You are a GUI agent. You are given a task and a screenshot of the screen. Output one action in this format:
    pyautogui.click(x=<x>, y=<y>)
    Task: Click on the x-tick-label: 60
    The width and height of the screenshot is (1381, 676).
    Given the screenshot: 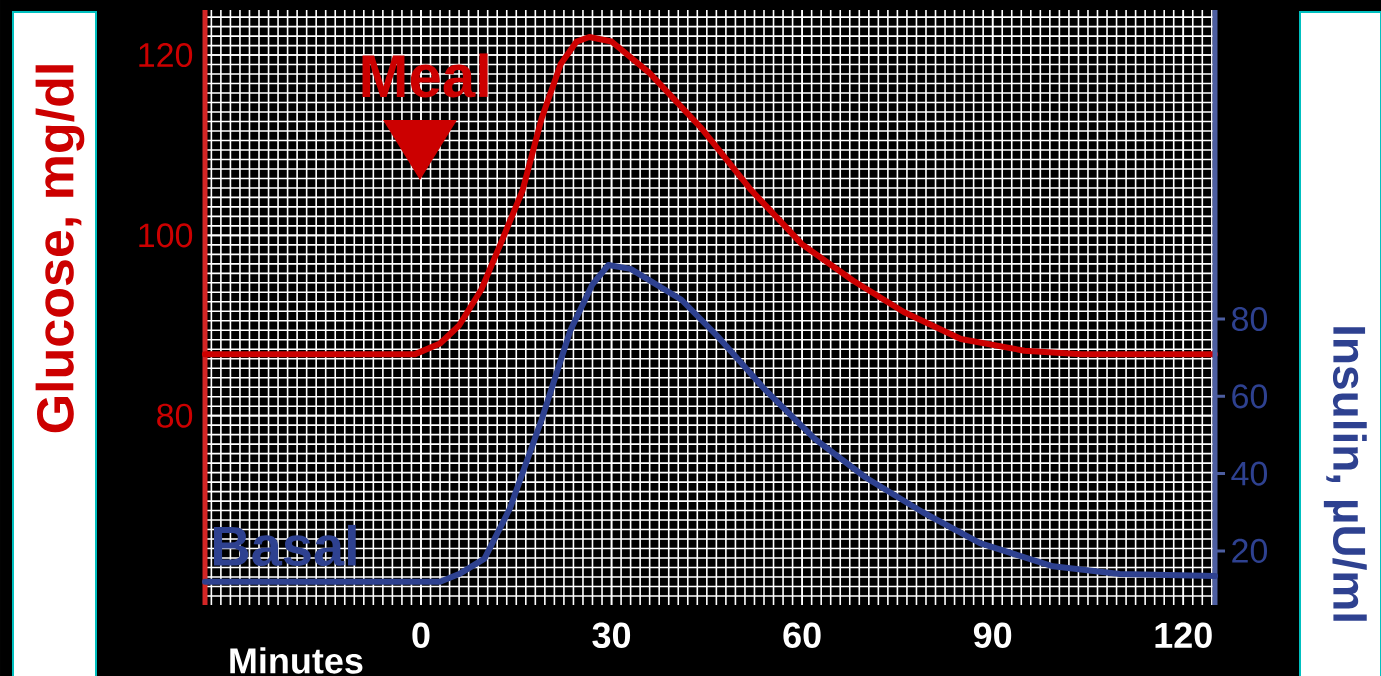 What is the action you would take?
    pyautogui.click(x=802, y=635)
    